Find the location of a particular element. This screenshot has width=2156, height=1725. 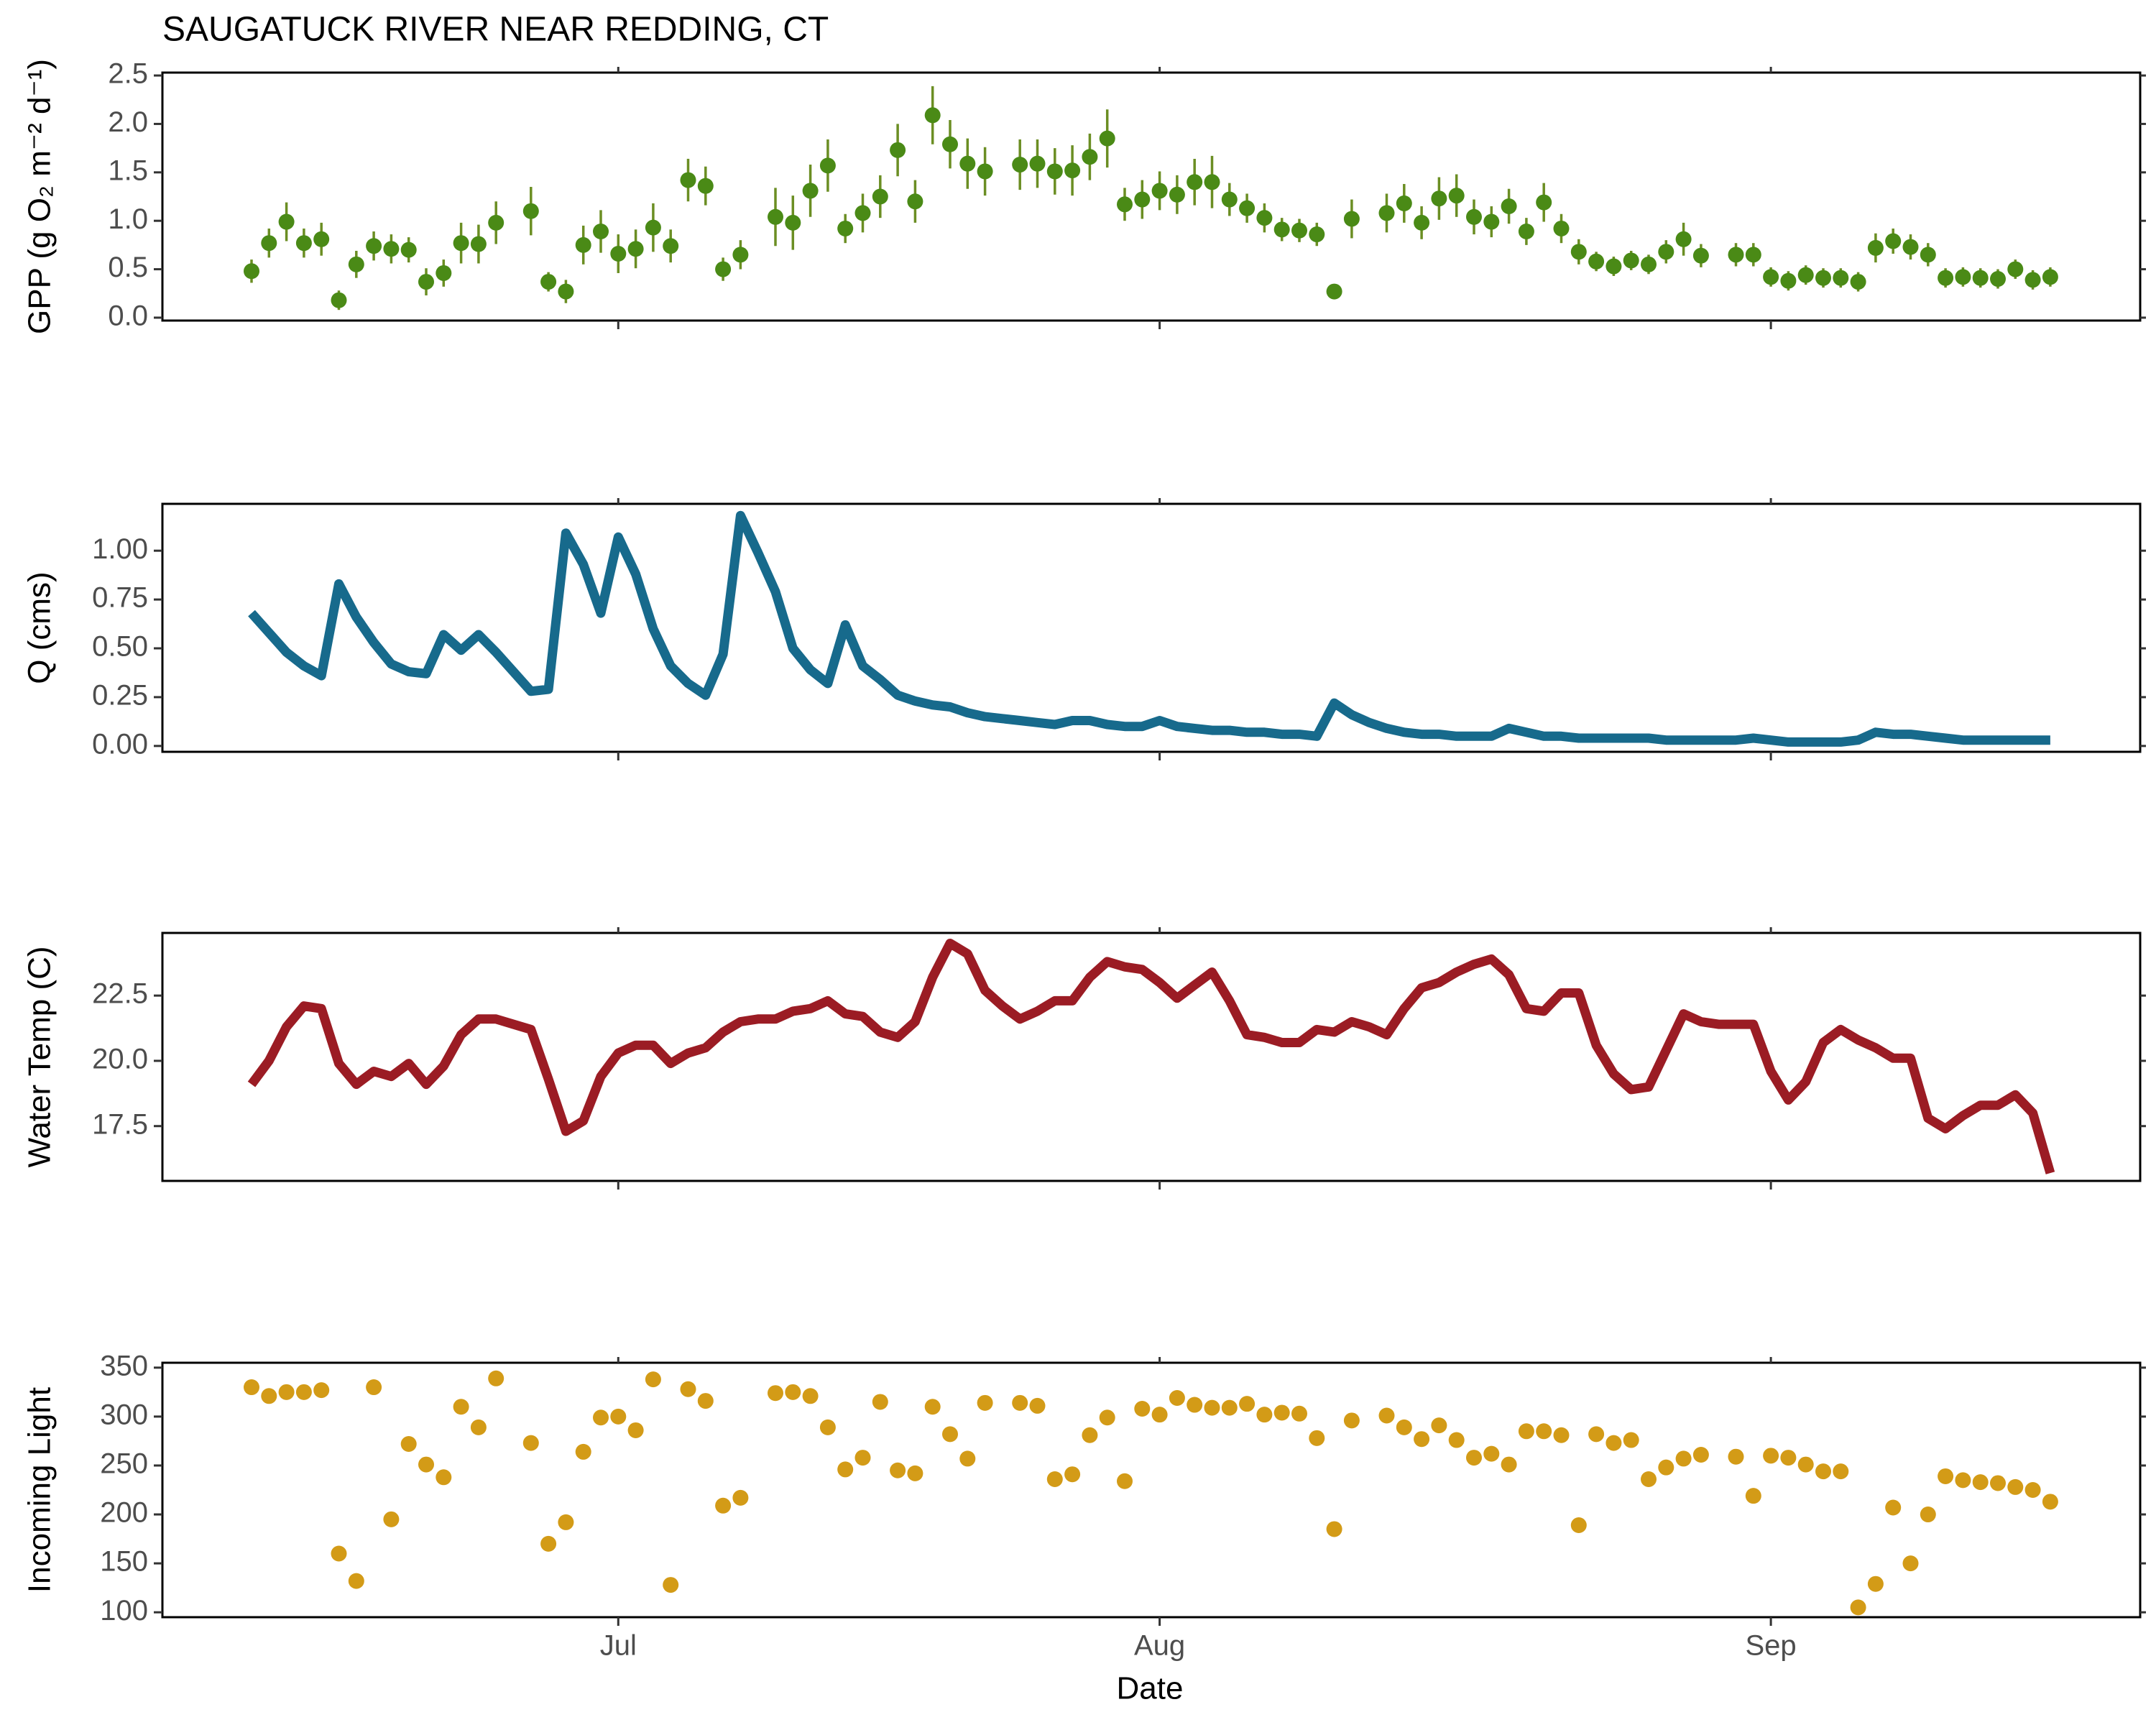

y-tick-label: 1.0 is located at coordinates (128, 219).